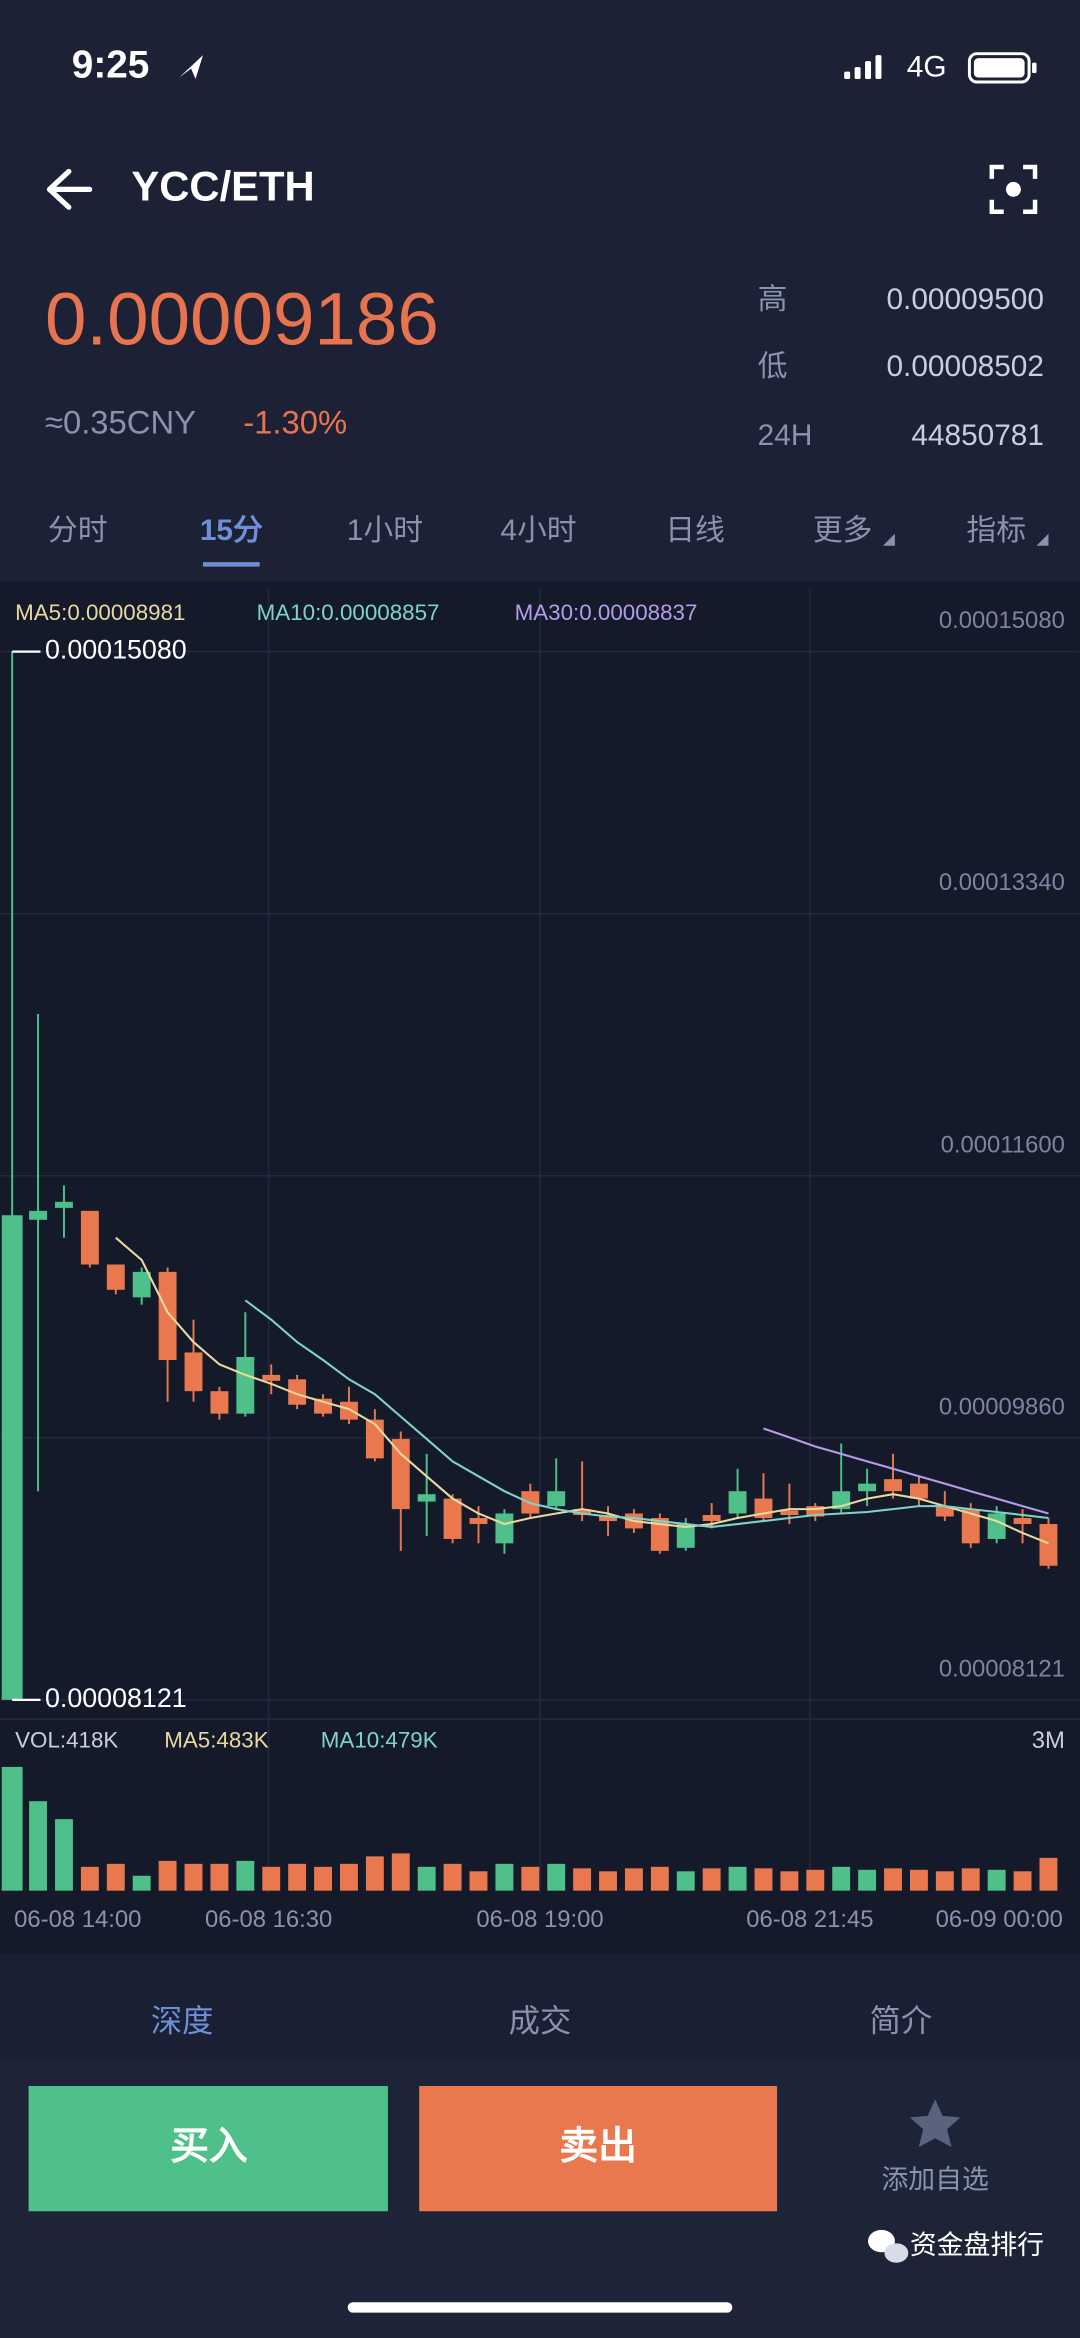  What do you see at coordinates (1002, 68) in the screenshot?
I see `battery-icon` at bounding box center [1002, 68].